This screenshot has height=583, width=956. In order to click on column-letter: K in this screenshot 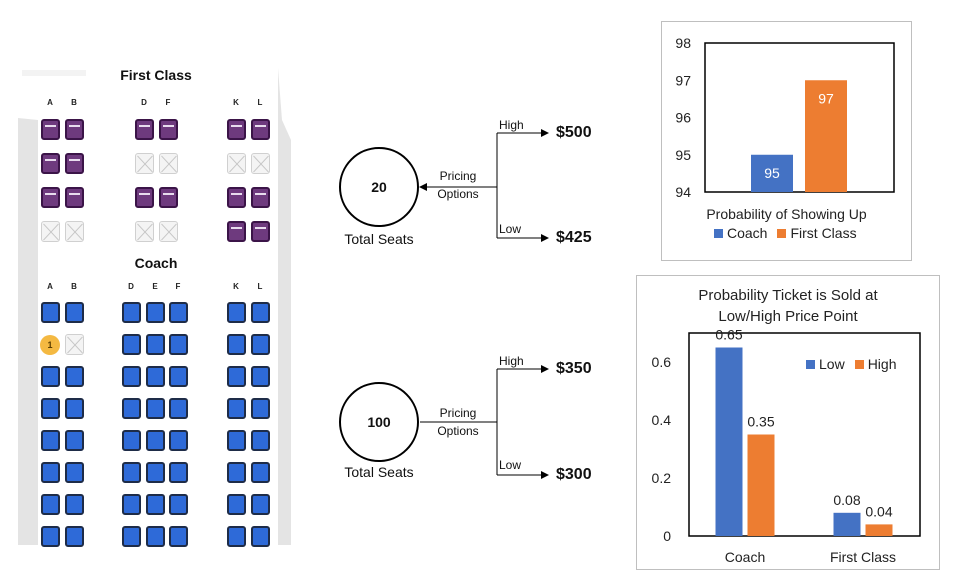, I will do `click(236, 286)`.